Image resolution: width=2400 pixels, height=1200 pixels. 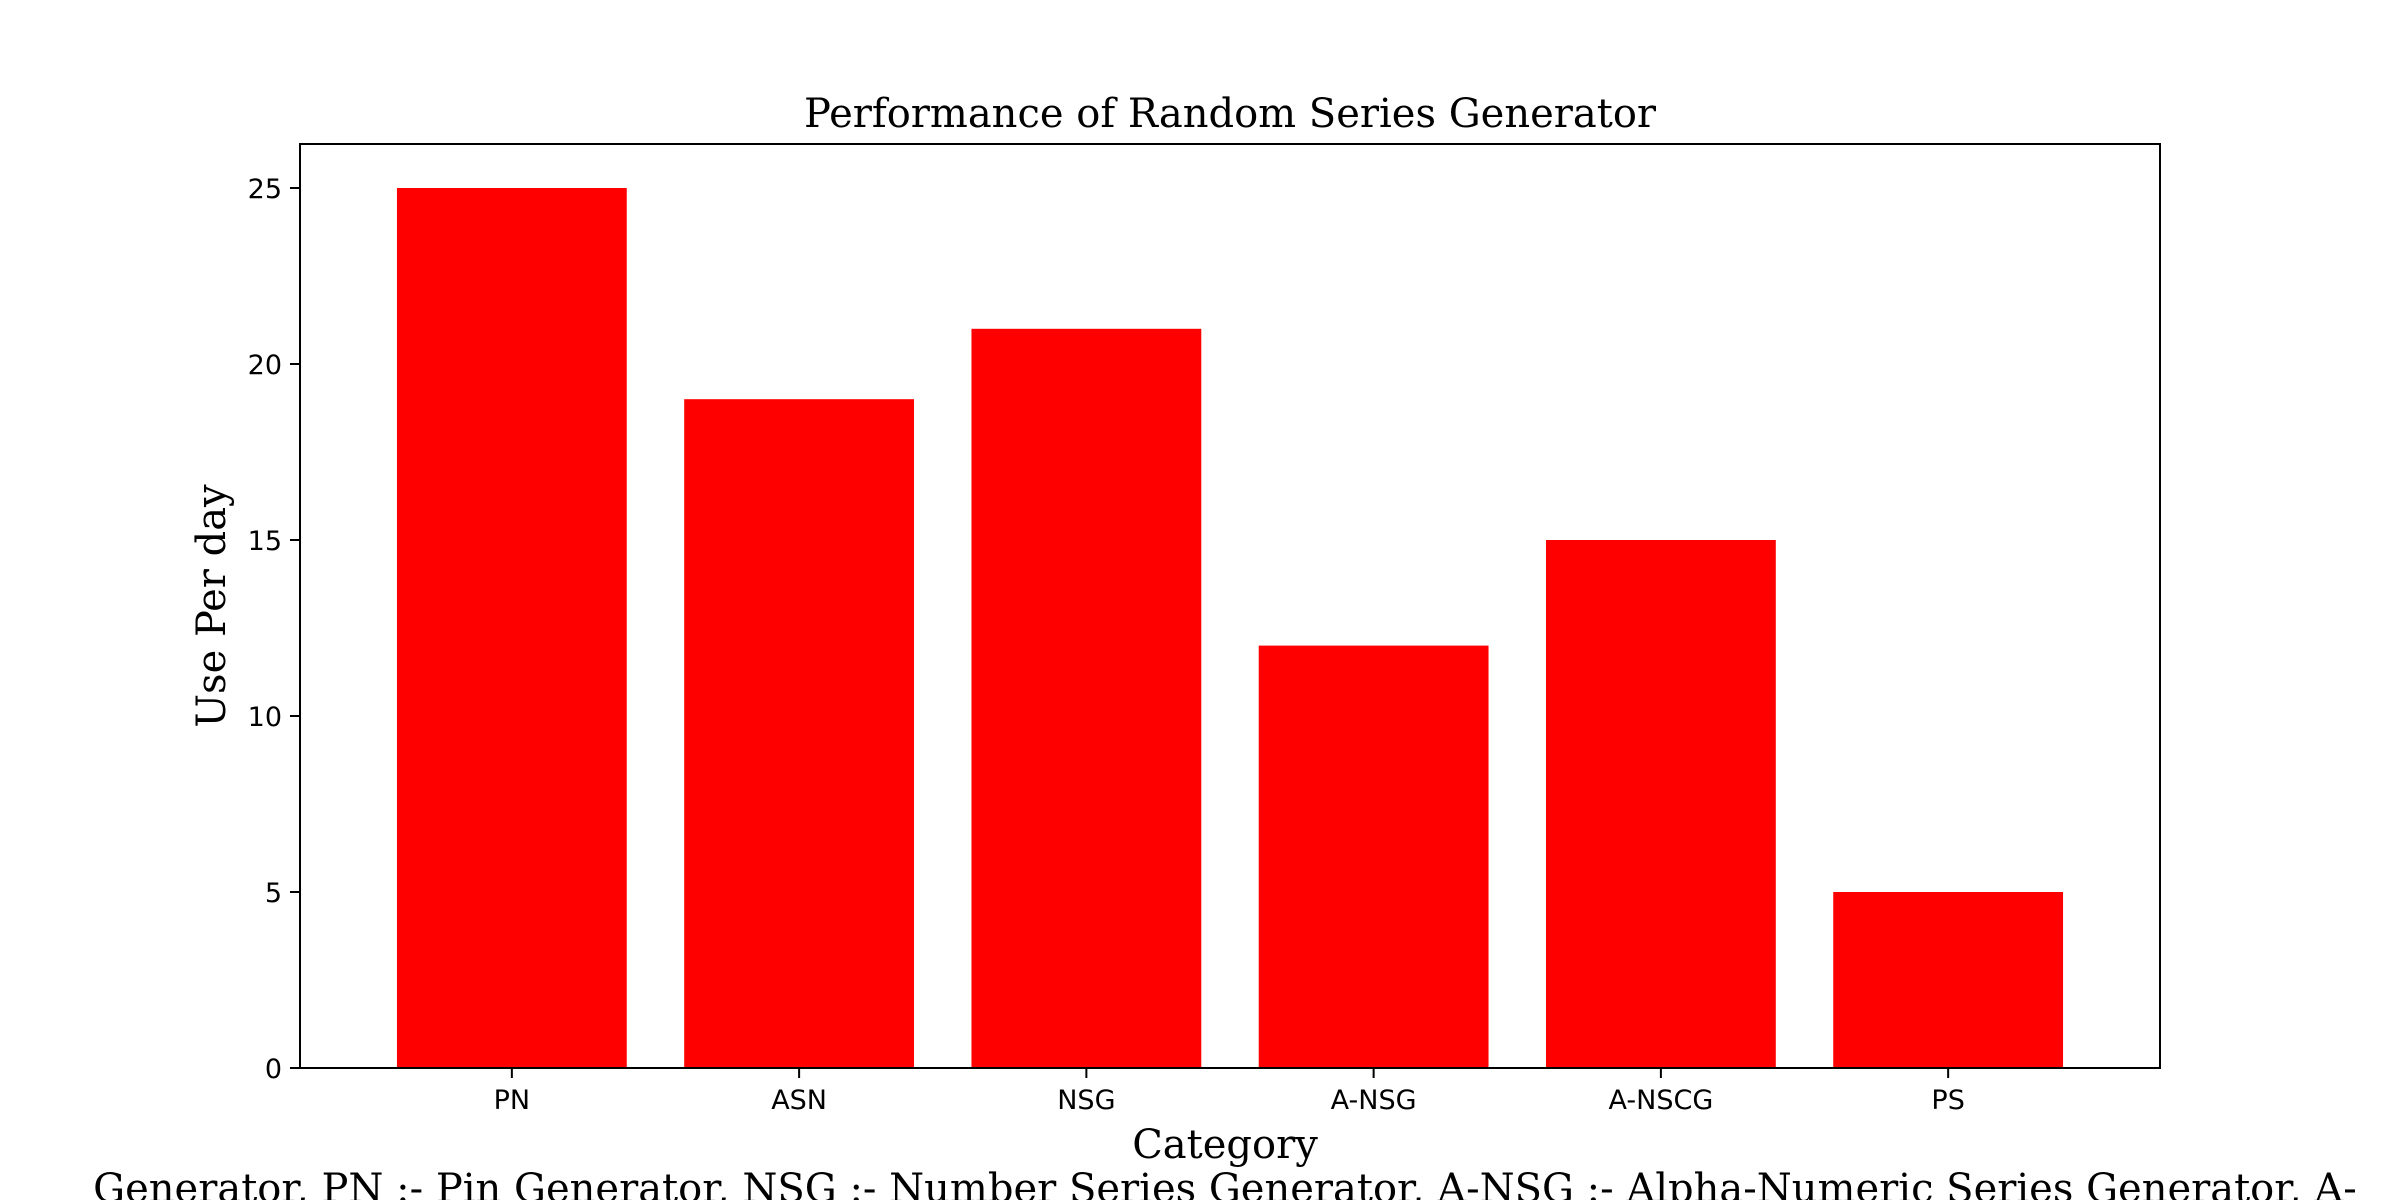 I want to click on chart-title: Performance of Random Series Generator, so click(x=1230, y=114).